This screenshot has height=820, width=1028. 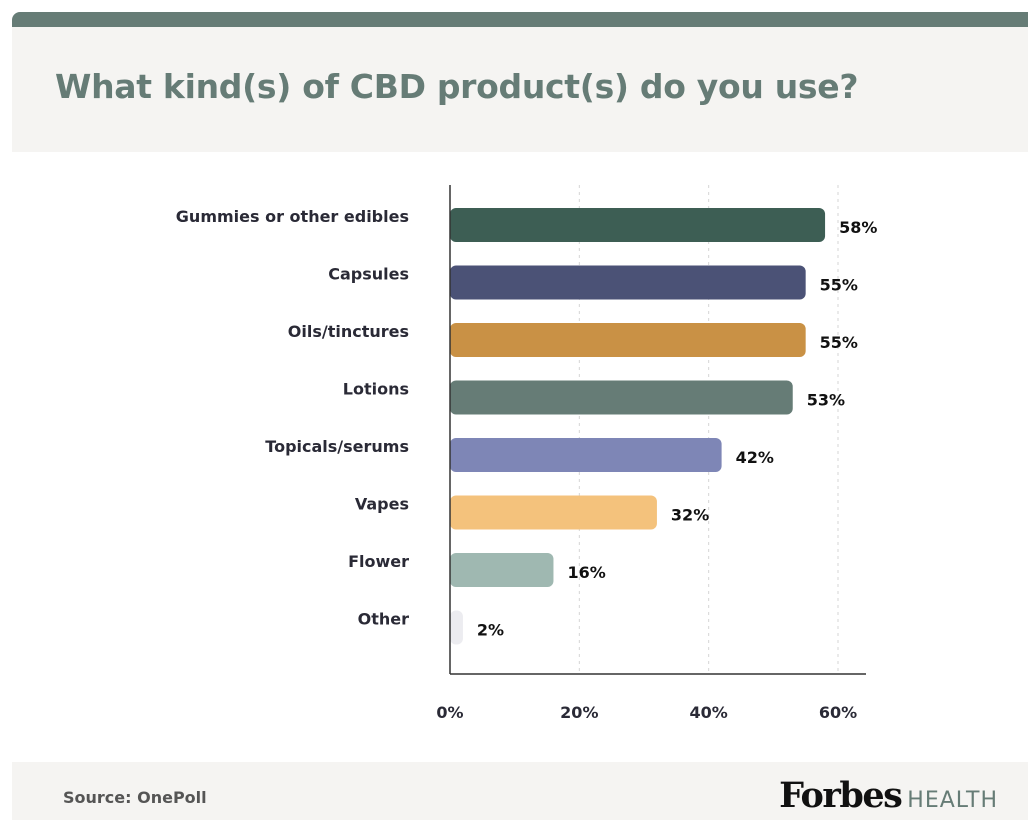 I want to click on value-label: 16%, so click(x=586, y=572).